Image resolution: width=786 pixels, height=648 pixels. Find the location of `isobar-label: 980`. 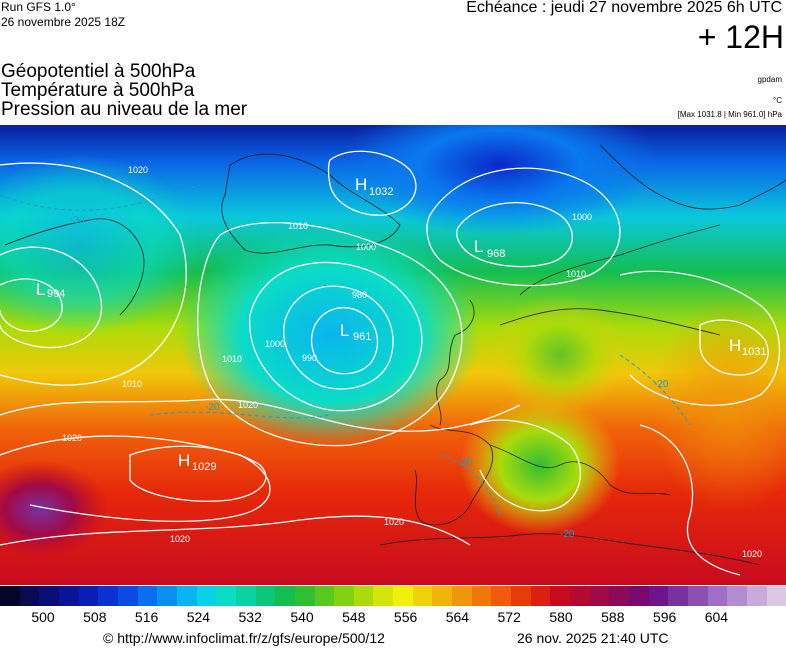

isobar-label: 980 is located at coordinates (359, 295).